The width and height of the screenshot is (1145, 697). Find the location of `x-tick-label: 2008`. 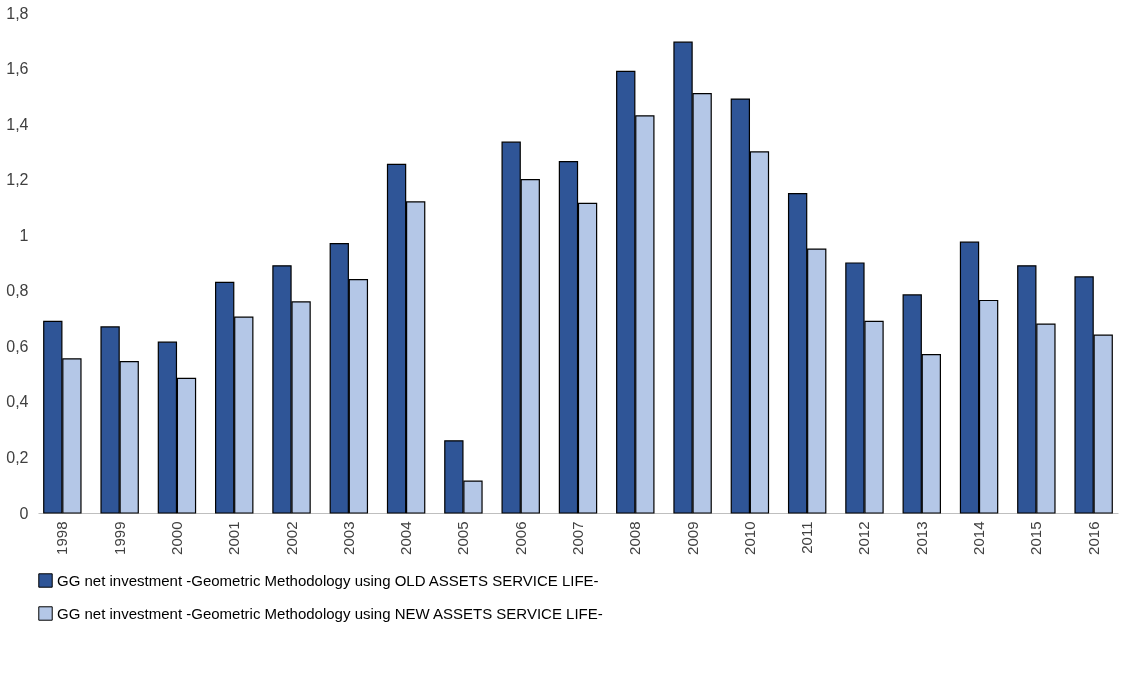

x-tick-label: 2008 is located at coordinates (635, 538).